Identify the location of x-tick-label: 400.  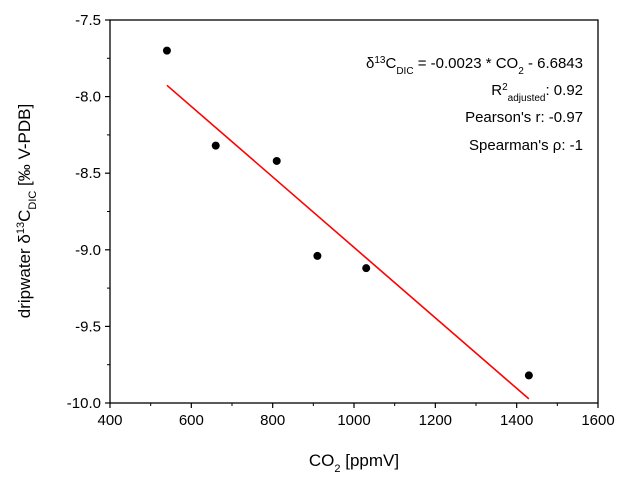
(109, 420).